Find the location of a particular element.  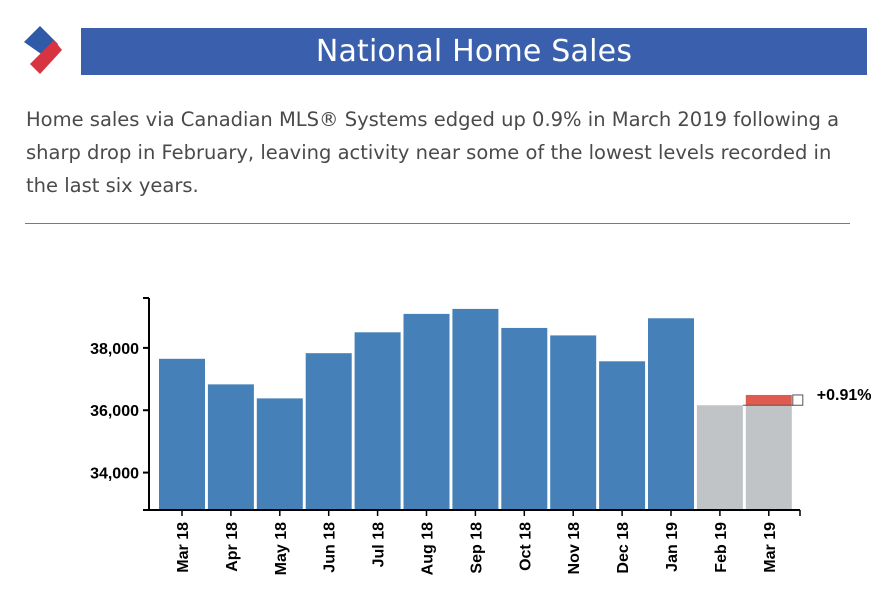

logo-mark is located at coordinates (43, 50).